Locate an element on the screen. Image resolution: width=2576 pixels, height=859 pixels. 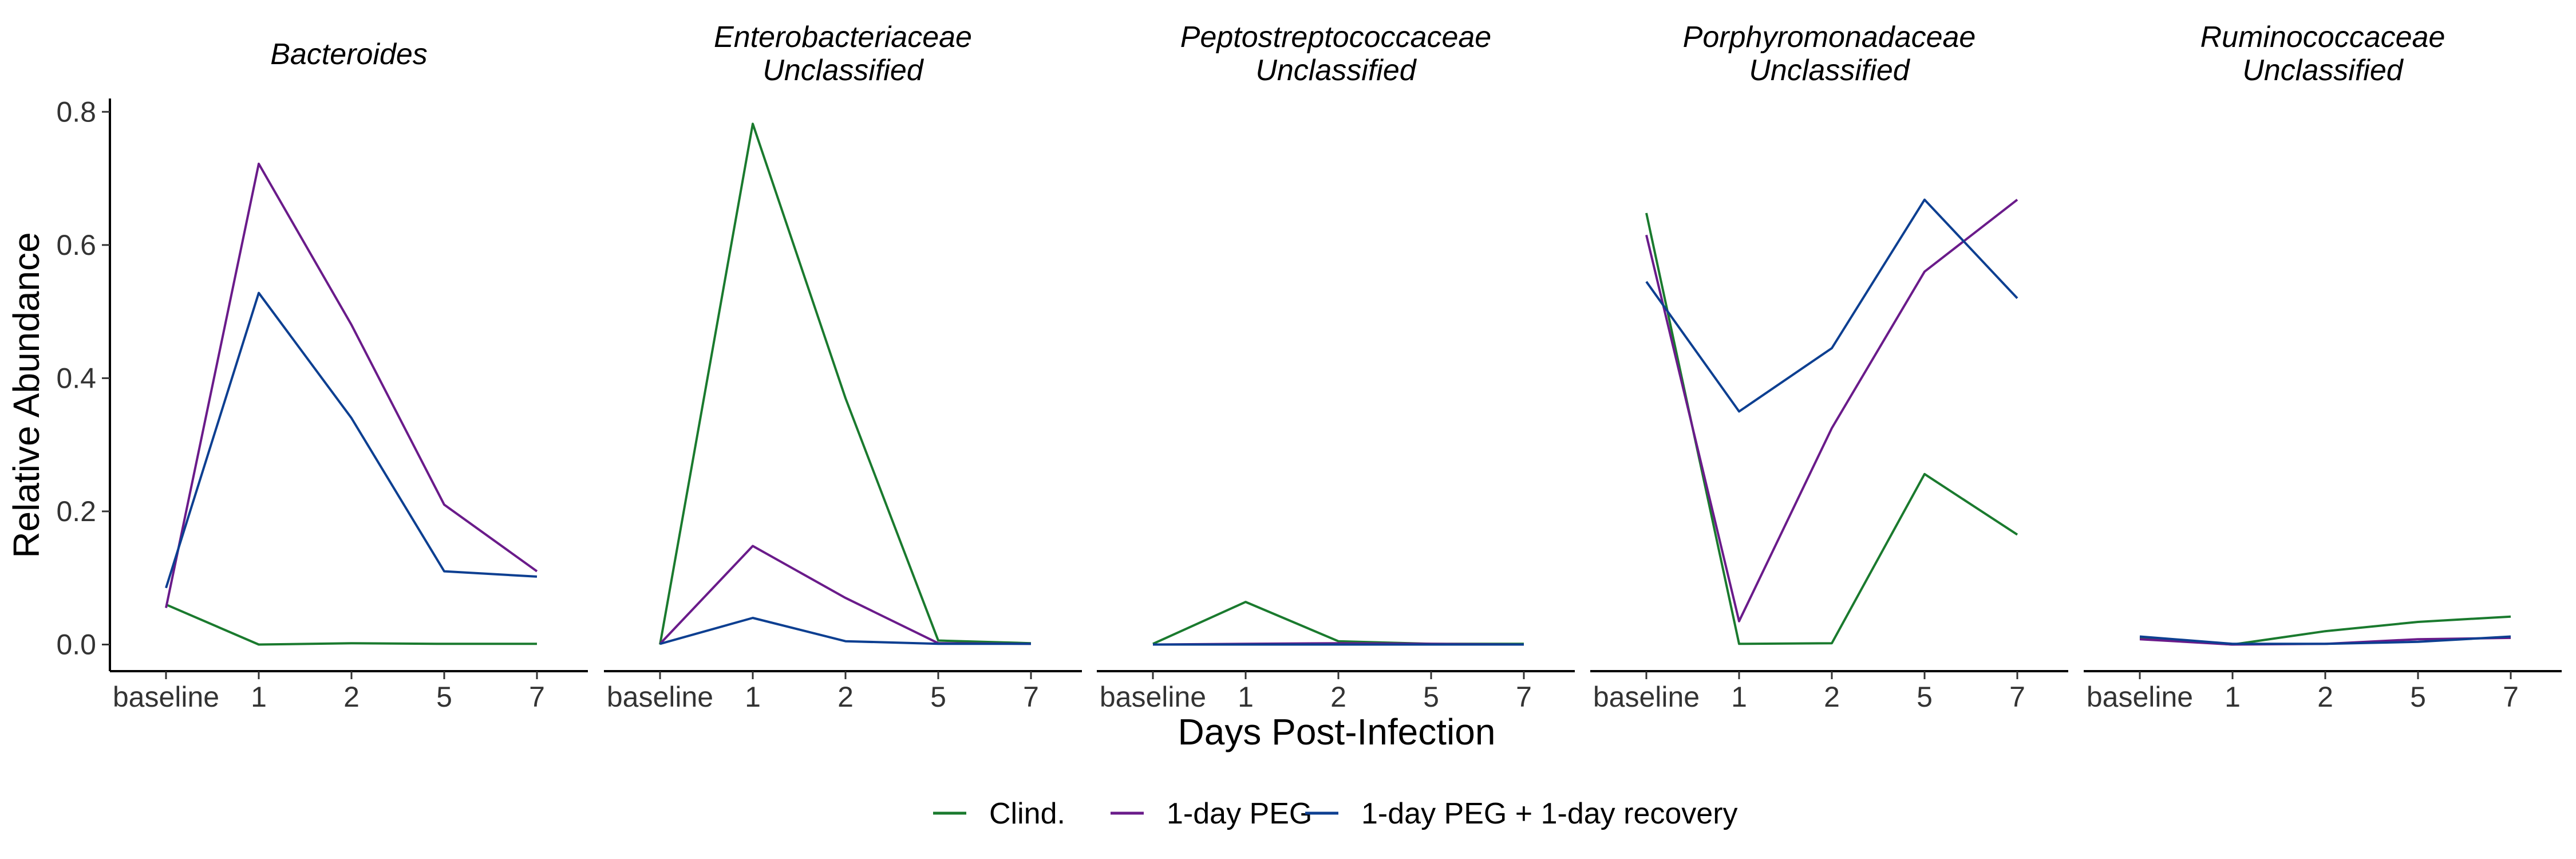
legend-label: 1-day PEG is located at coordinates (1239, 813).